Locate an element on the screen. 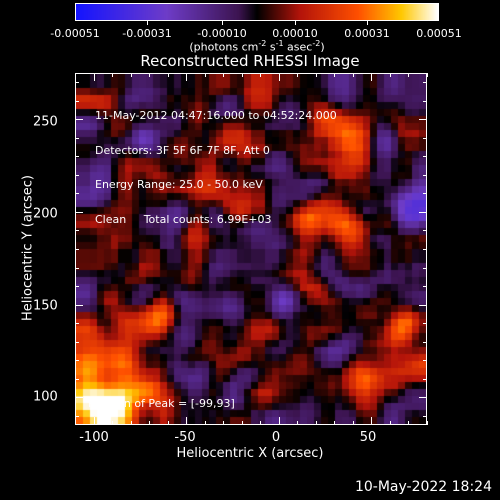  plot-title: Reconstructed RHESSI Image is located at coordinates (250, 61).